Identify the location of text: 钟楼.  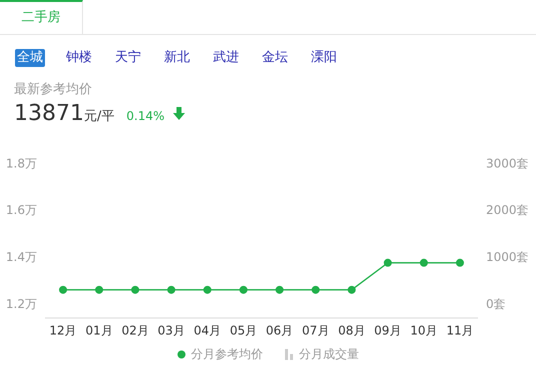
(79, 58).